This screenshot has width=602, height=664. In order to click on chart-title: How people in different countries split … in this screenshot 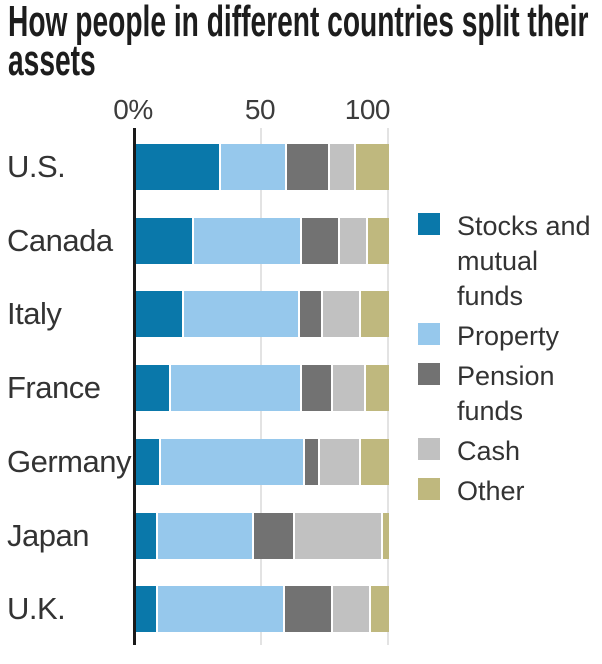, I will do `click(298, 42)`.